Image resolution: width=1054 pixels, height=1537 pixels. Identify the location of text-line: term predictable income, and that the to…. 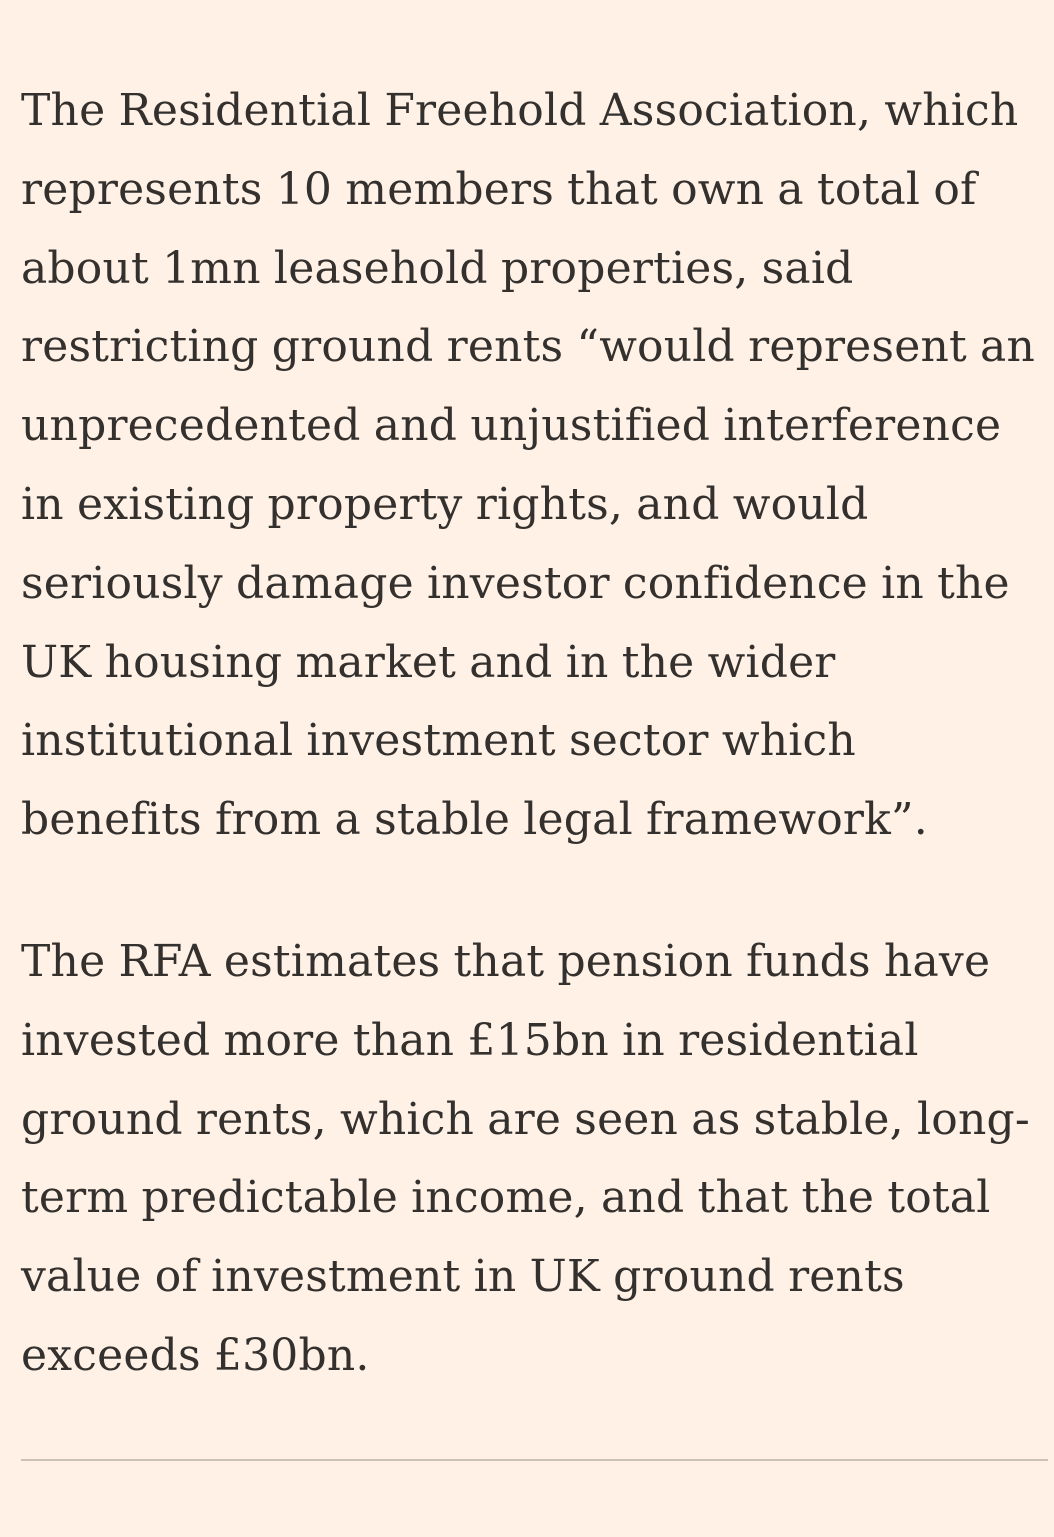
(506, 1198).